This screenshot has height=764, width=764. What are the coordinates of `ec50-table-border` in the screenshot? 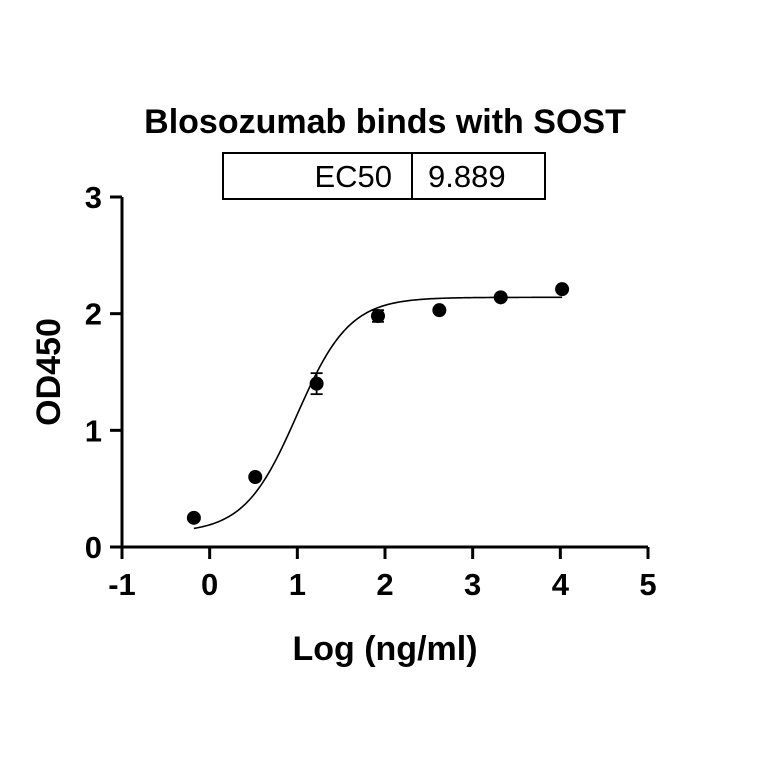 It's located at (384, 176).